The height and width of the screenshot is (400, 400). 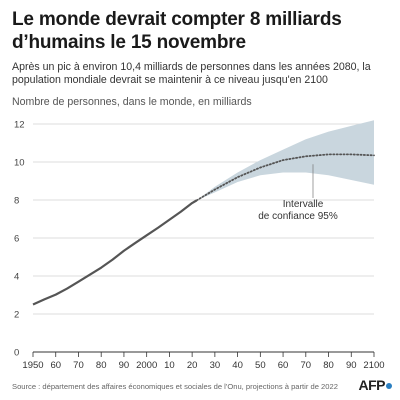 I want to click on y-tick-label: 4, so click(x=16, y=277).